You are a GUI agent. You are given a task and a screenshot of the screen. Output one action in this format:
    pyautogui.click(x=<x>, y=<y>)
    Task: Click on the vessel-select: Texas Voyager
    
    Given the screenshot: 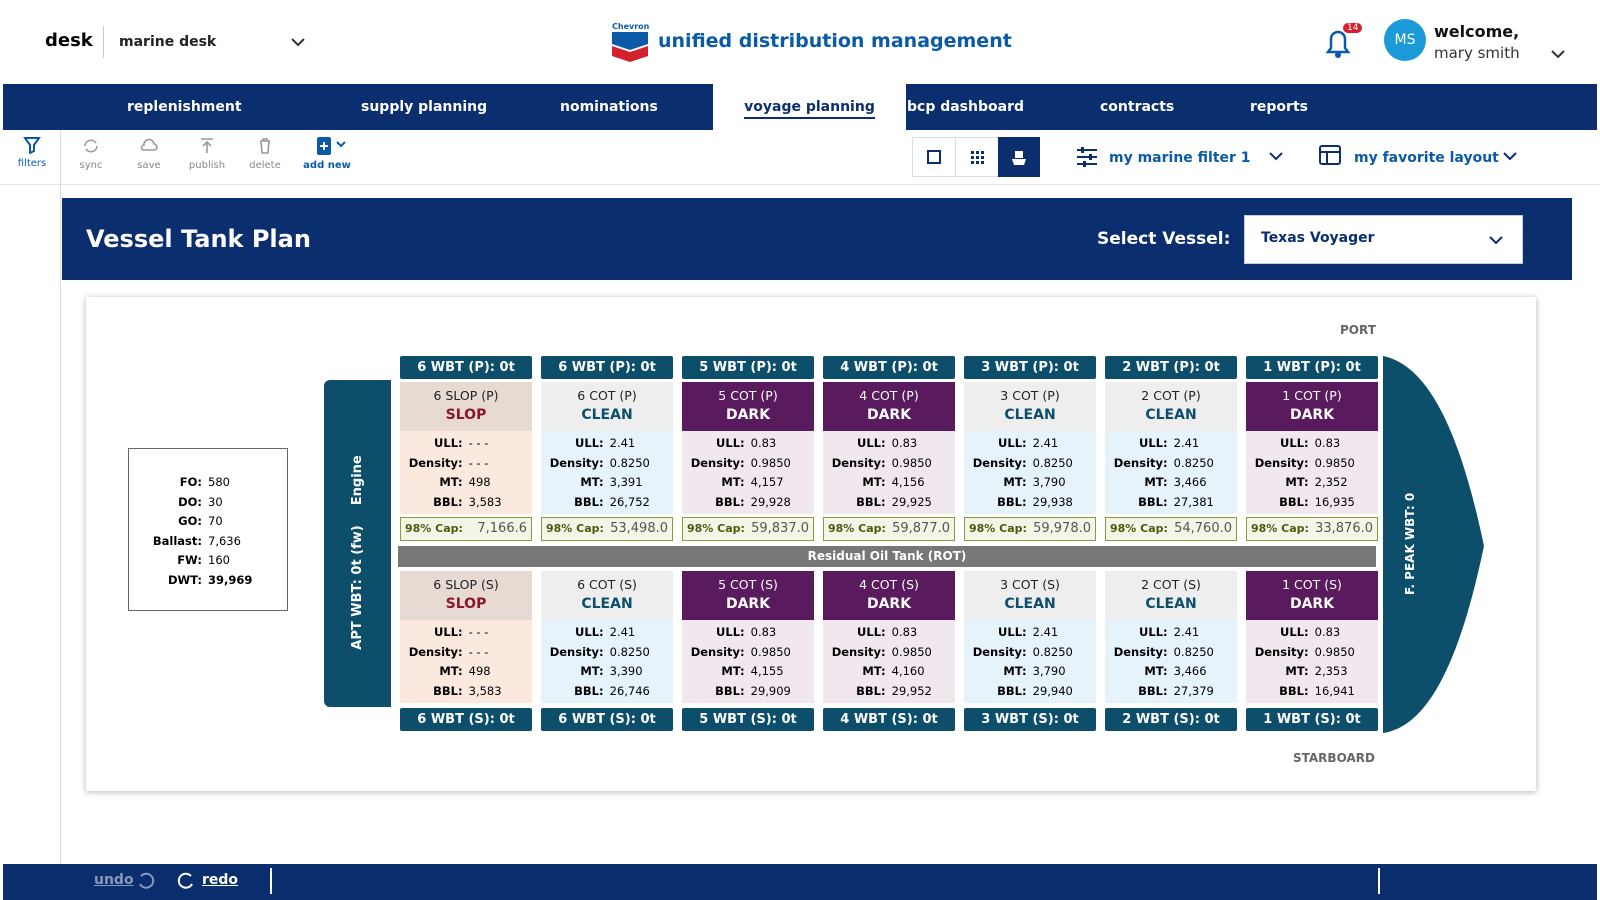 What is the action you would take?
    pyautogui.click(x=1383, y=239)
    